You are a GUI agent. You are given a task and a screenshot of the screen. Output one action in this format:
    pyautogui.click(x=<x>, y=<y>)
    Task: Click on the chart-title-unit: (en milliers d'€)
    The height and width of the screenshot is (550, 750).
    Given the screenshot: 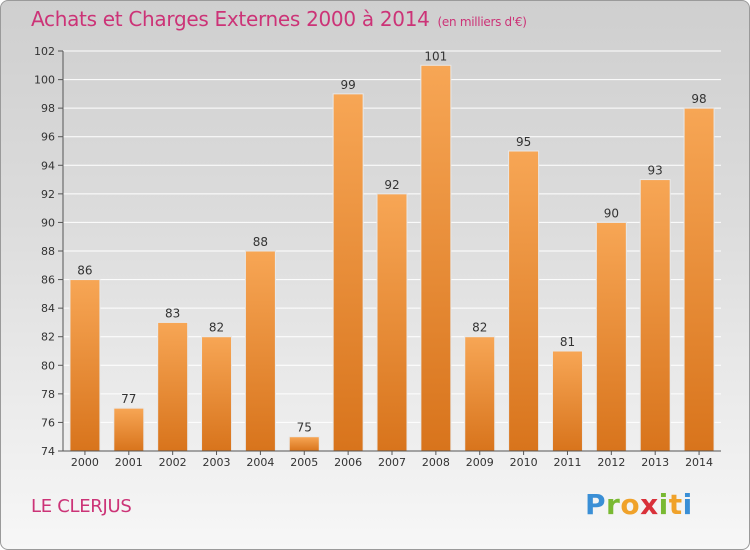 What is the action you would take?
    pyautogui.click(x=482, y=22)
    